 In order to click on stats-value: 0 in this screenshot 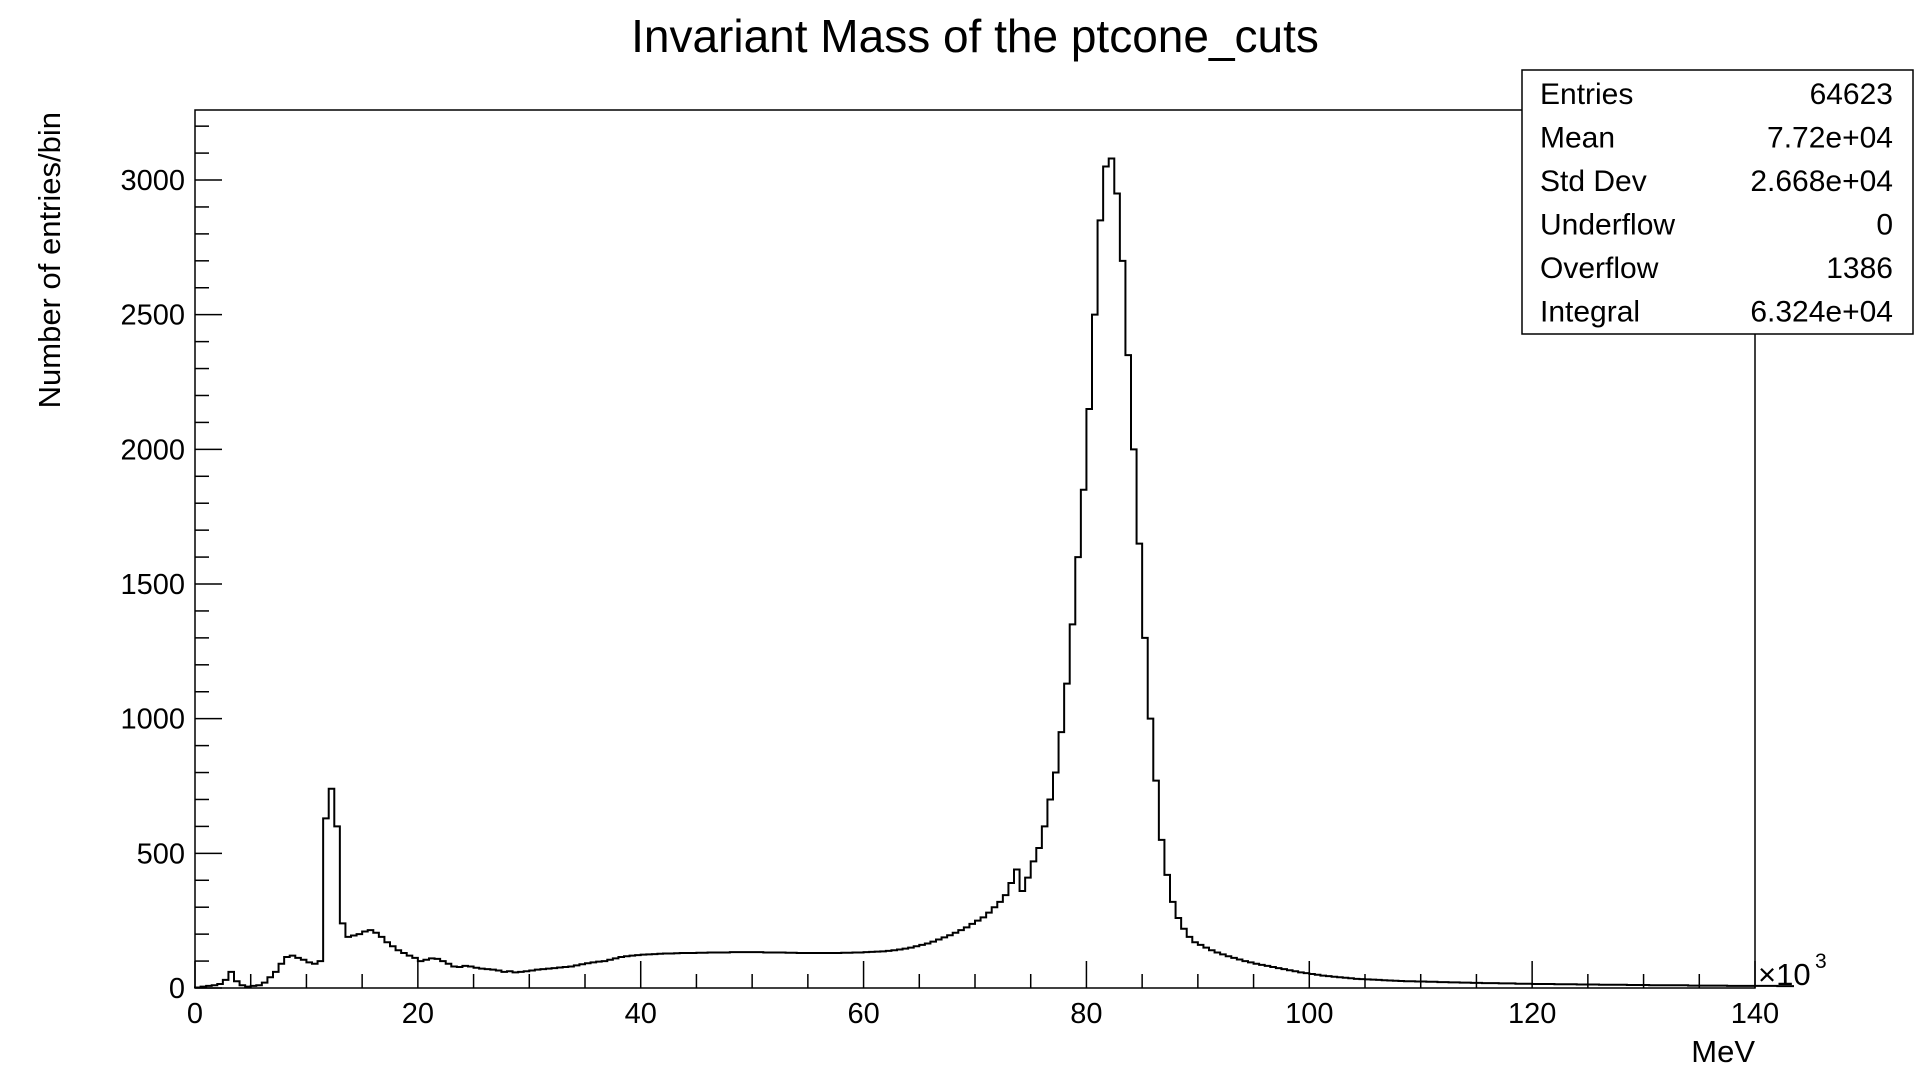, I will do `click(1884, 225)`.